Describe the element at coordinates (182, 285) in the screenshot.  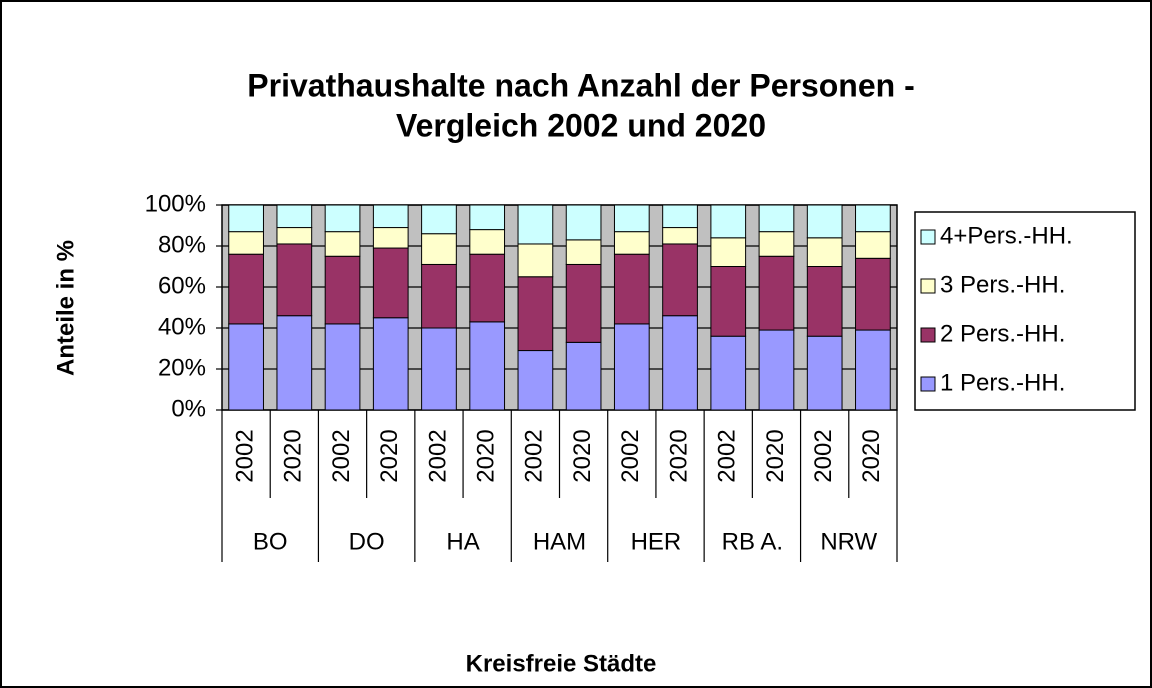
I see `y-tick-label: 60%` at that location.